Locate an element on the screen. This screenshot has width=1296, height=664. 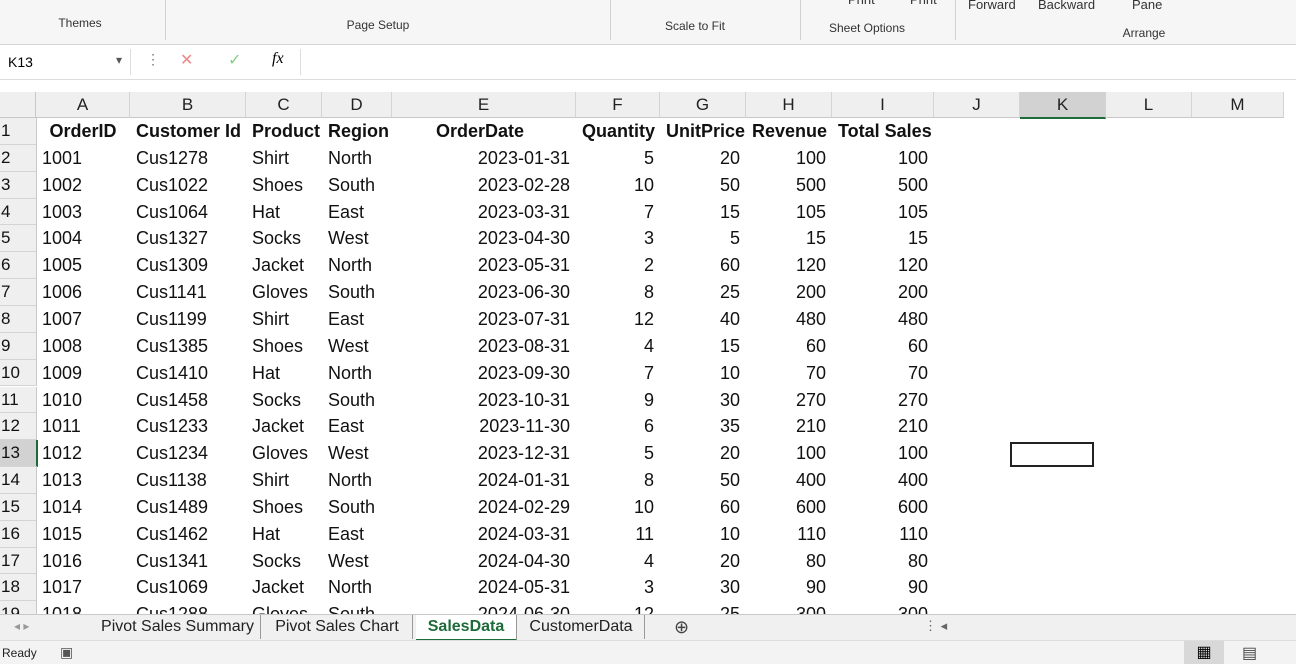
formula-input is located at coordinates (795, 62).